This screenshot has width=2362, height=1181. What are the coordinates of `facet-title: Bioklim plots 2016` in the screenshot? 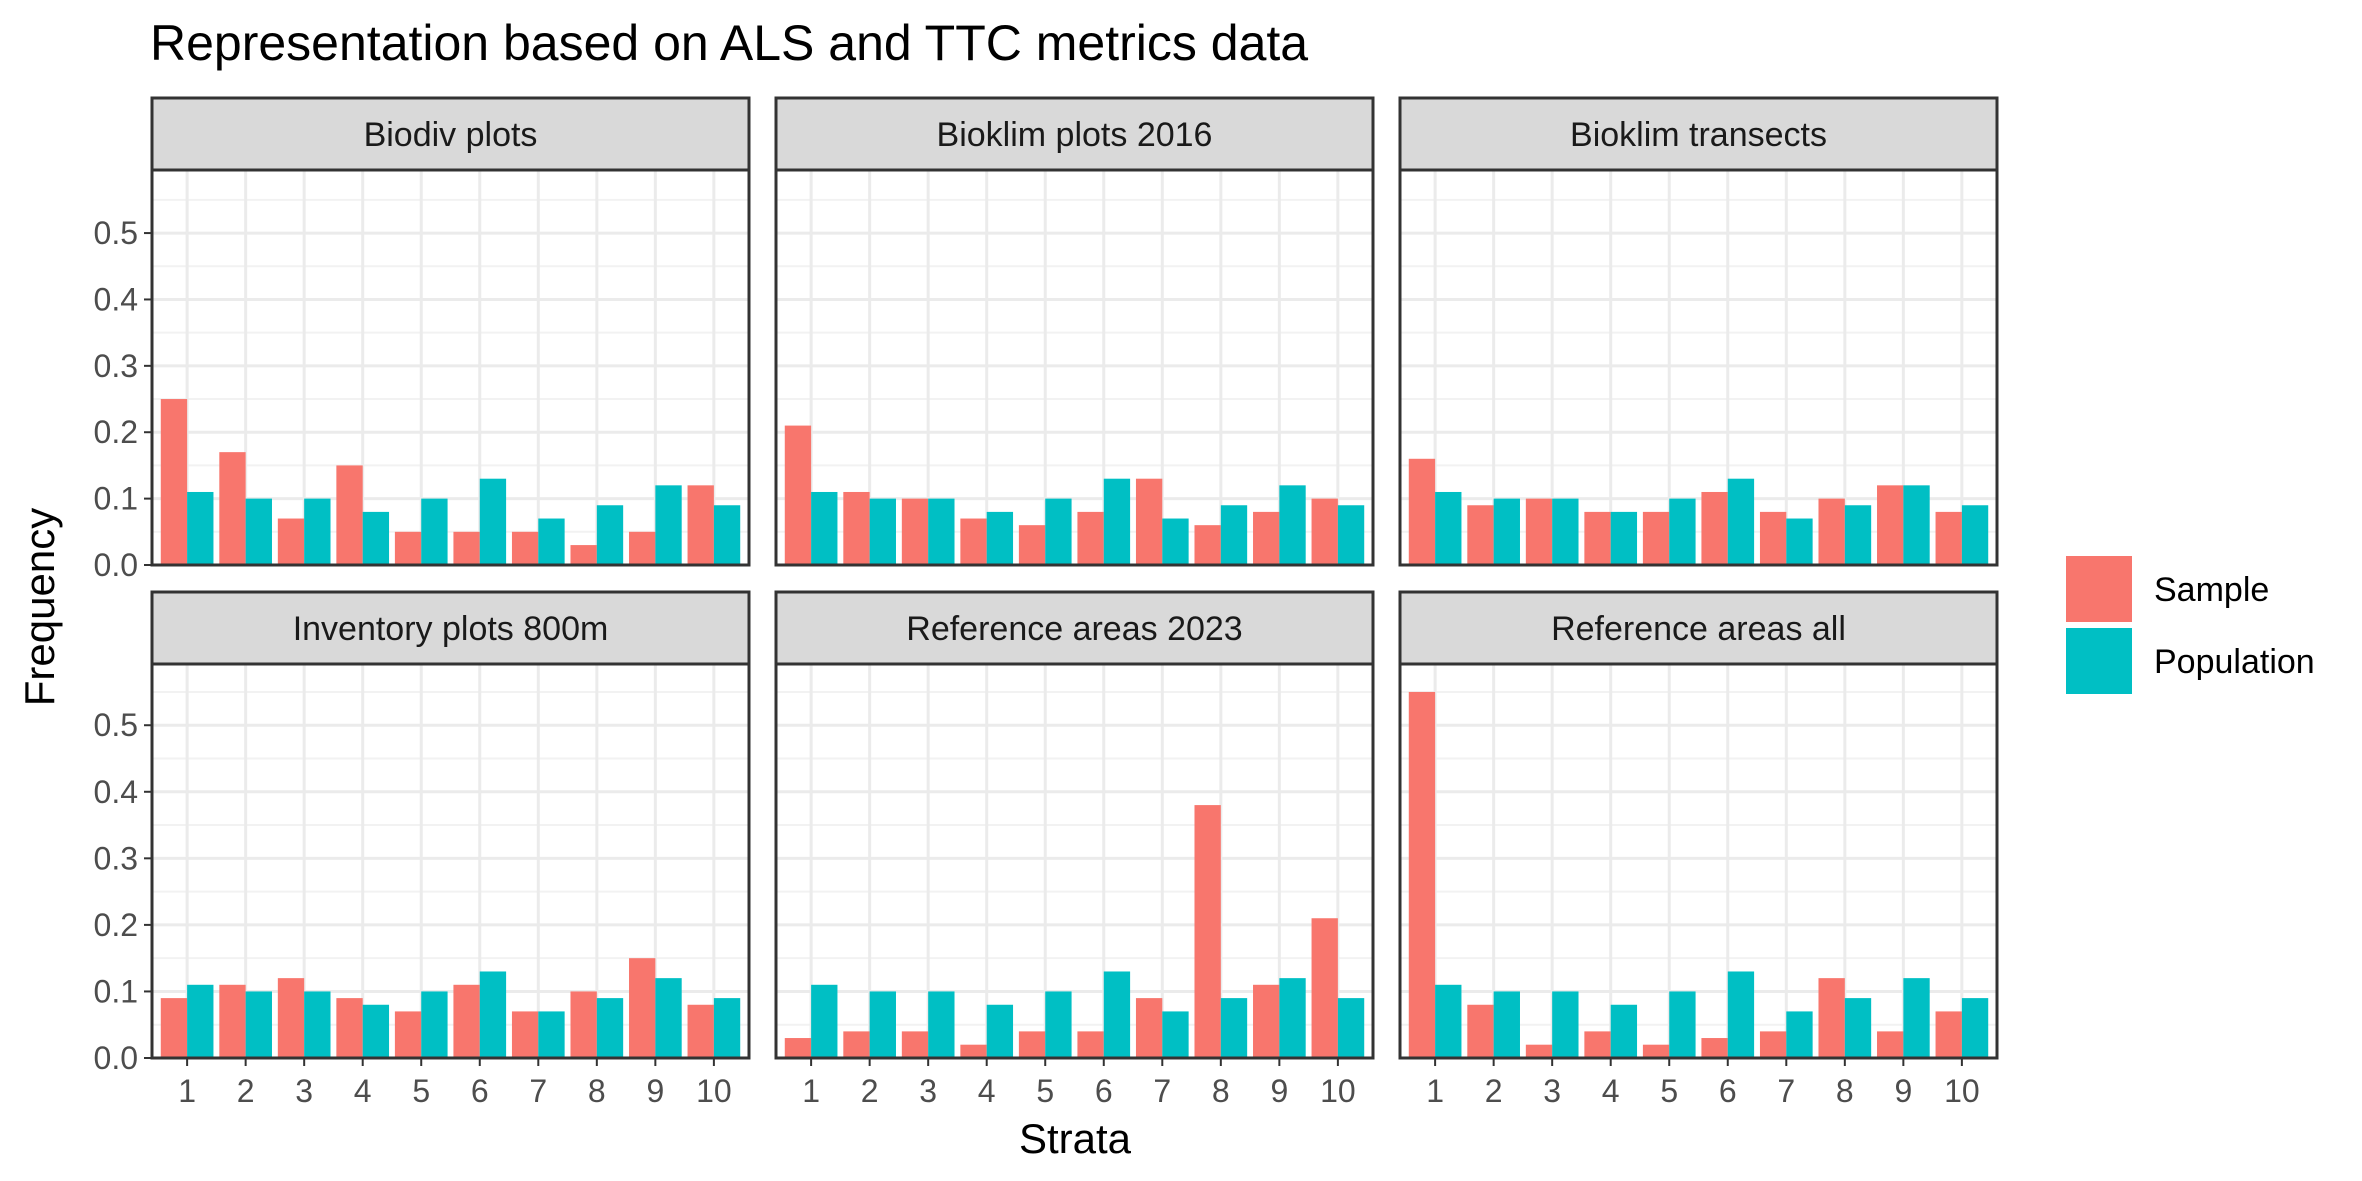 It's located at (1075, 135).